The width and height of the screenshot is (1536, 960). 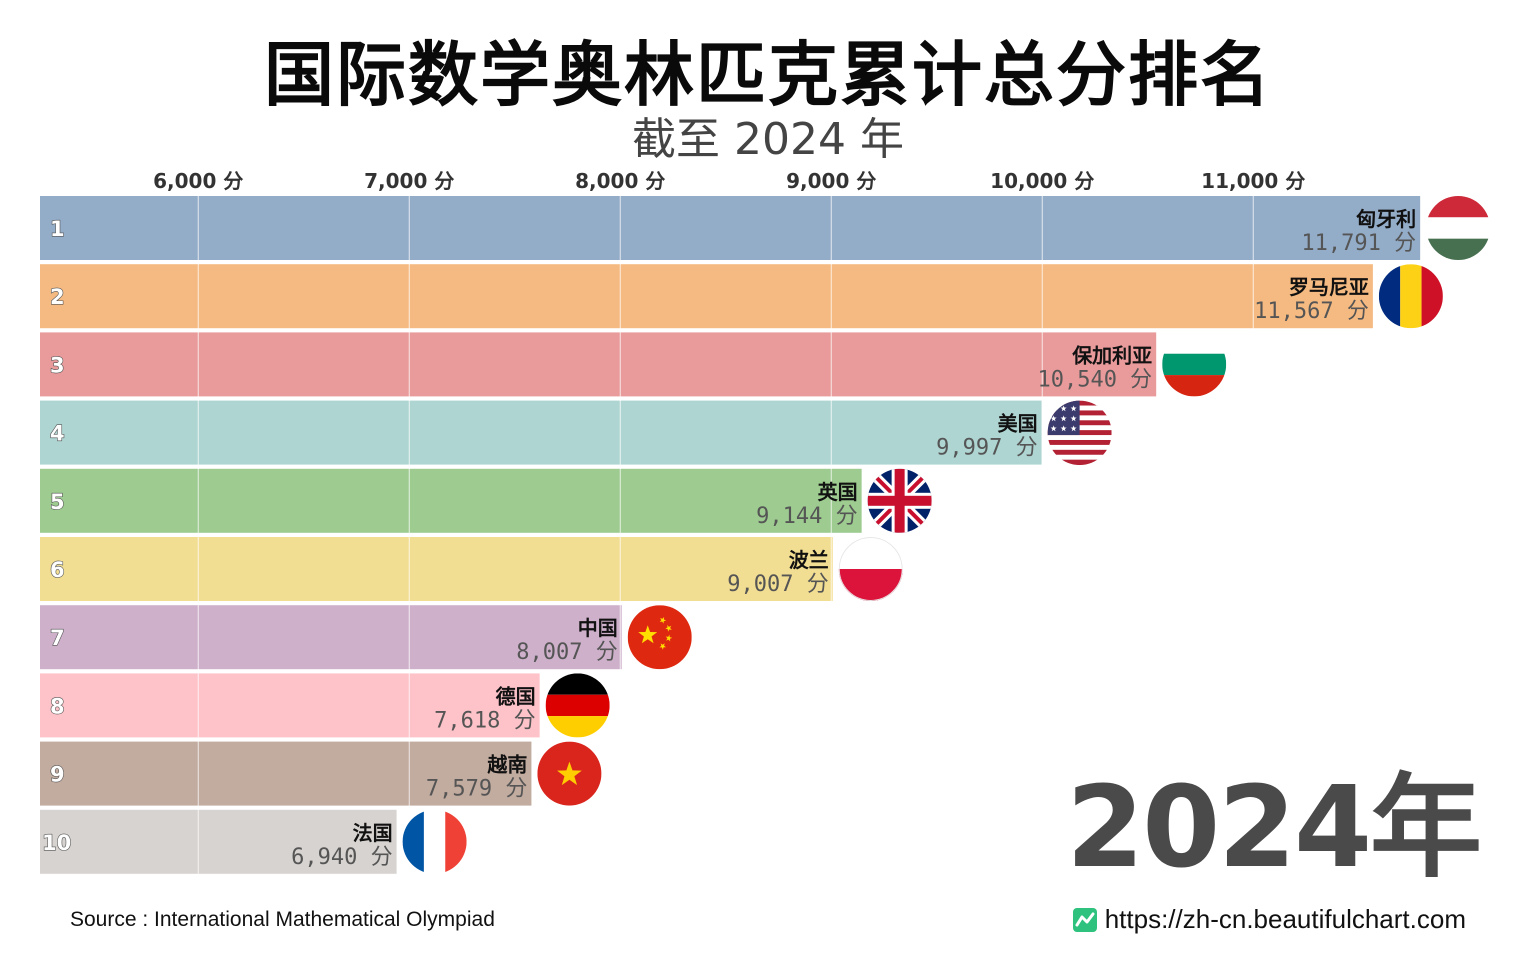 I want to click on romania-flag-icon, so click(x=1410, y=296).